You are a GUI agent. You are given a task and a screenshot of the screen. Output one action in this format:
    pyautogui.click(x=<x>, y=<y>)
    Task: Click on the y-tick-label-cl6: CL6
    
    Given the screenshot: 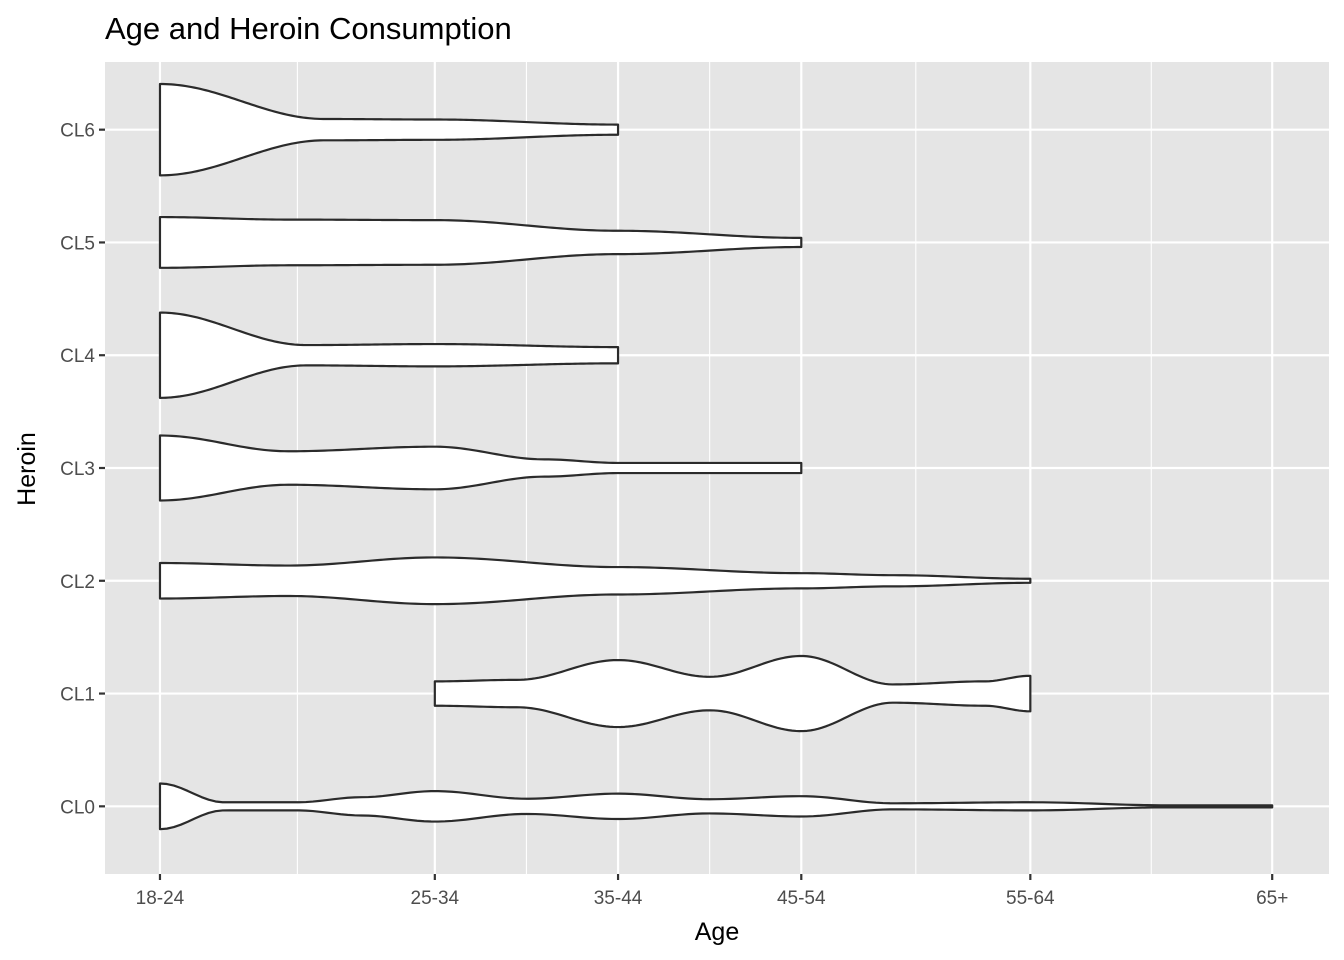 What is the action you would take?
    pyautogui.click(x=77, y=131)
    